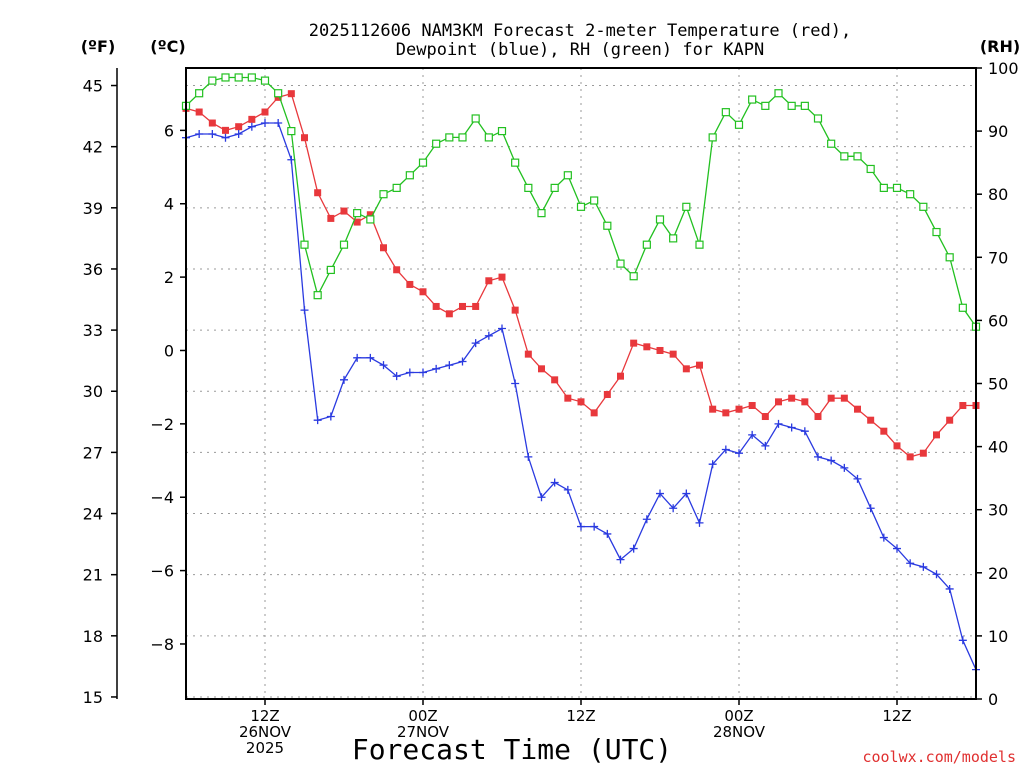  What do you see at coordinates (98, 46) in the screenshot?
I see `fahrenheit-axis-unit: (ºF)` at bounding box center [98, 46].